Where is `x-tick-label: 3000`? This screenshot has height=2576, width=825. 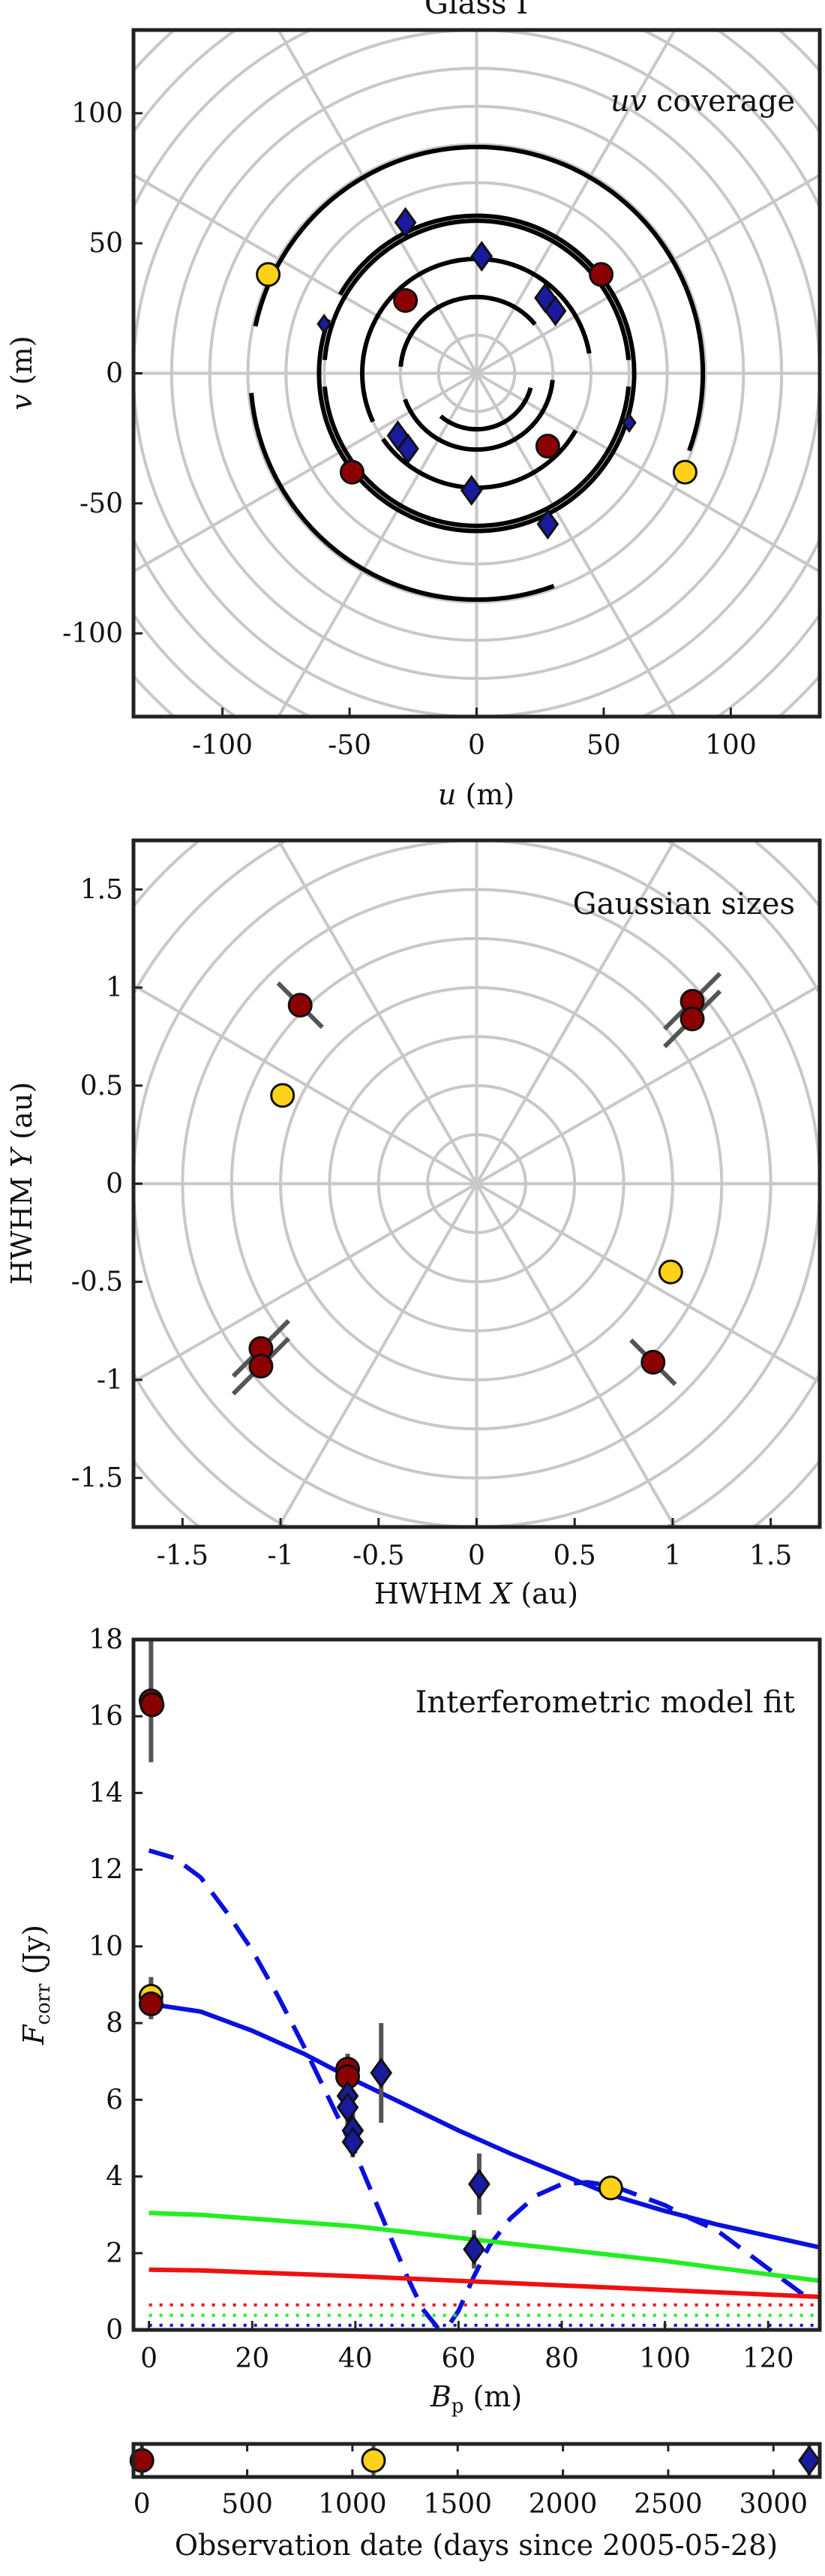
x-tick-label: 3000 is located at coordinates (773, 2504).